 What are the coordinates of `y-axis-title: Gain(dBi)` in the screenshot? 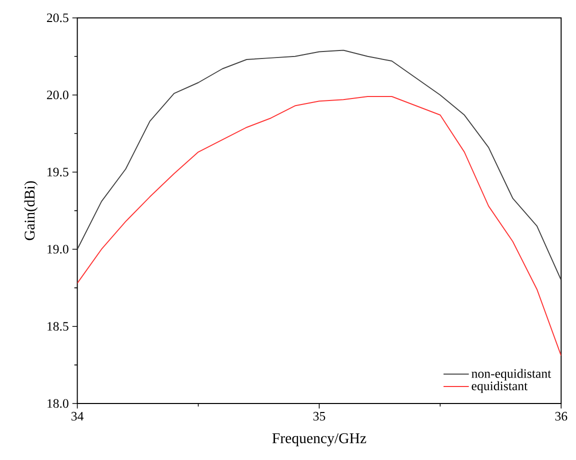 It's located at (31, 210).